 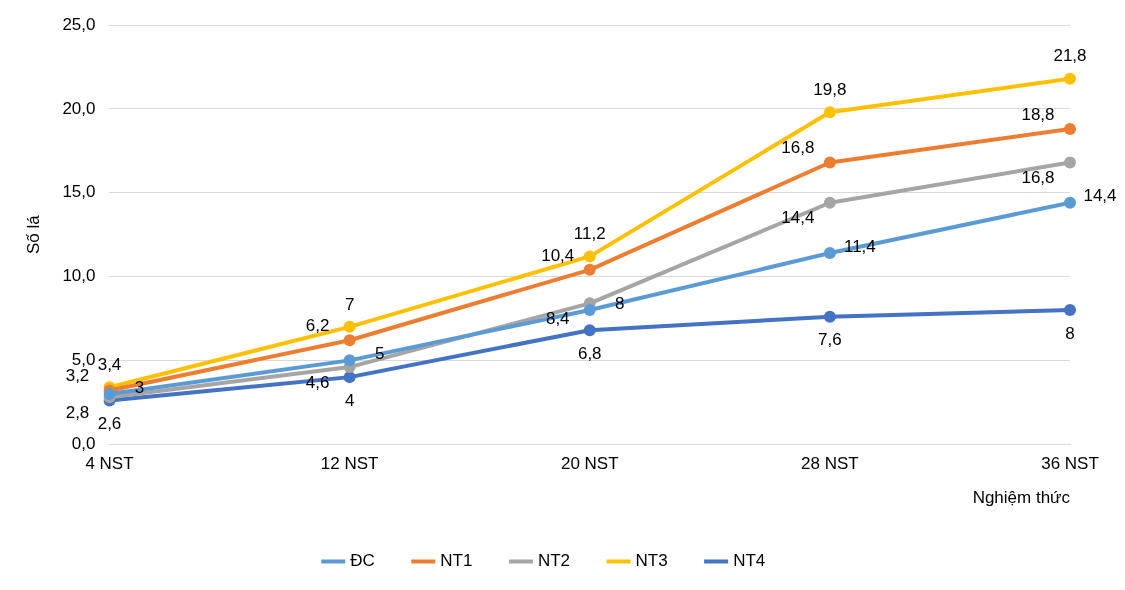 What do you see at coordinates (83, 443) in the screenshot?
I see `y-tick-label: 0,0` at bounding box center [83, 443].